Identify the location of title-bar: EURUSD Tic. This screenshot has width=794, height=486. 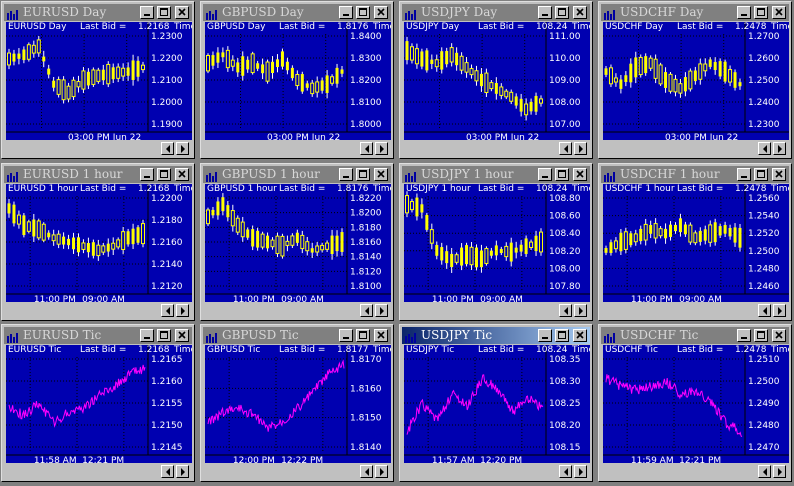
(98, 335).